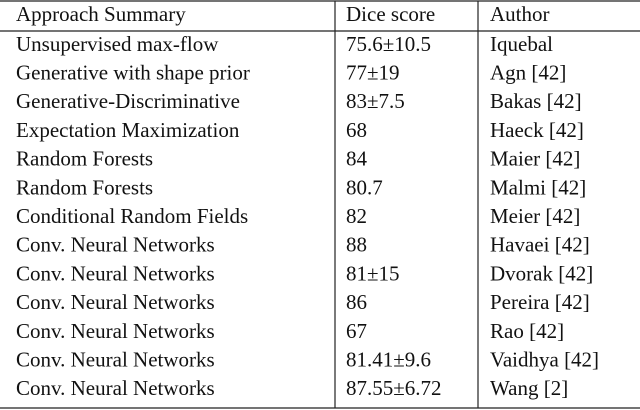 Image resolution: width=640 pixels, height=410 pixels. Describe the element at coordinates (132, 216) in the screenshot. I see `cell: Conditional Random Fields` at that location.